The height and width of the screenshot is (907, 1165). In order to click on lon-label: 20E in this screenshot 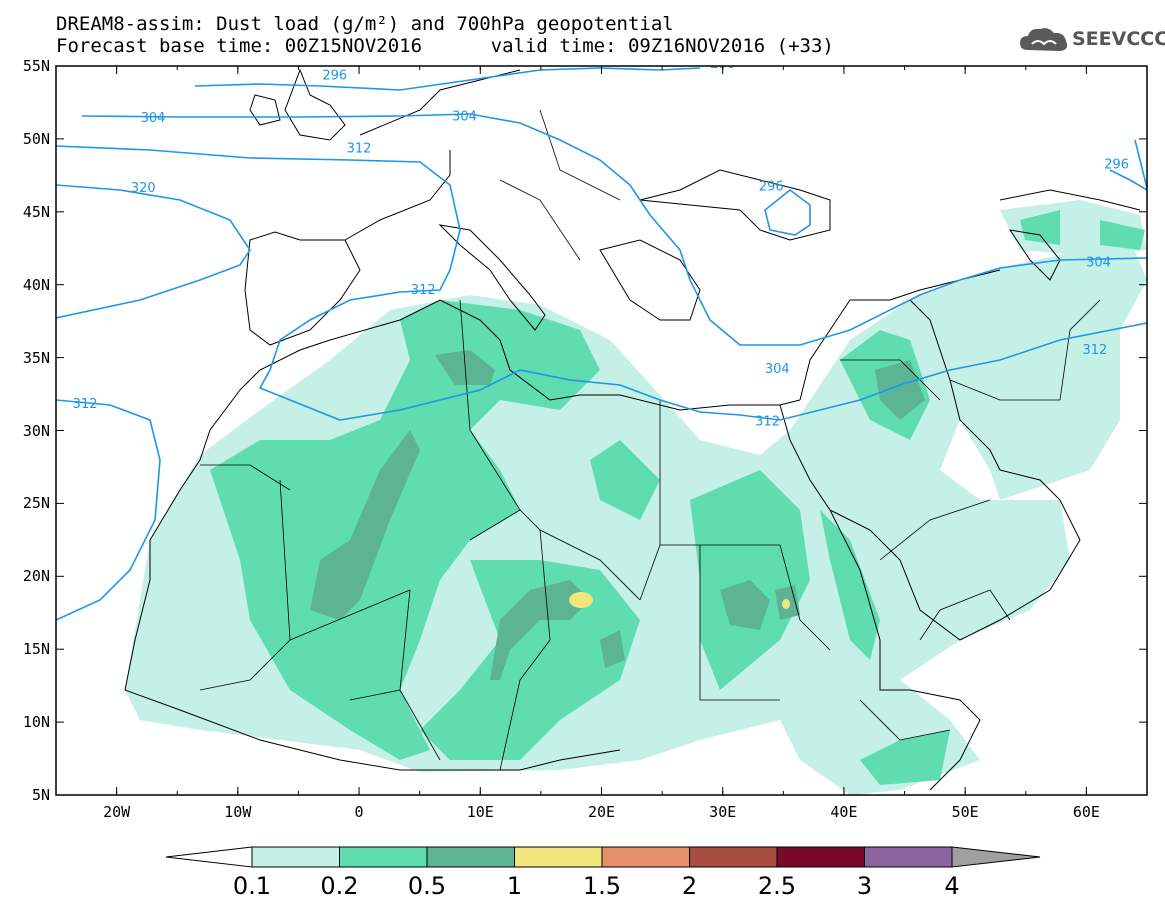, I will do `click(601, 812)`.